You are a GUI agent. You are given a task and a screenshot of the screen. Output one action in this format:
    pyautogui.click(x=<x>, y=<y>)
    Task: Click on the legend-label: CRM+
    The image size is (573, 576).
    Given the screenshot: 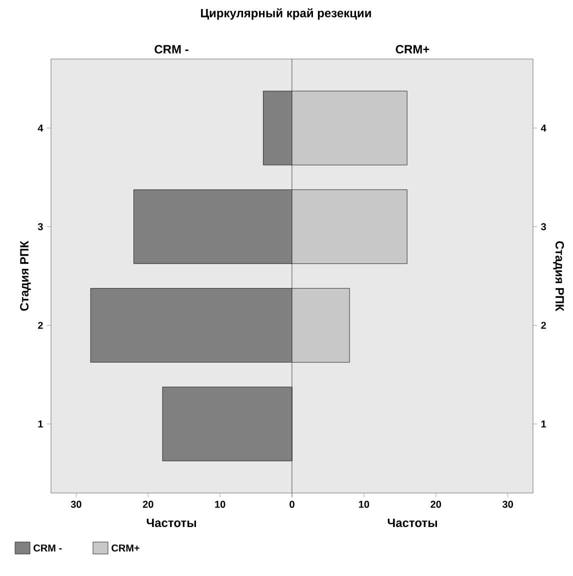 What is the action you would take?
    pyautogui.click(x=126, y=548)
    